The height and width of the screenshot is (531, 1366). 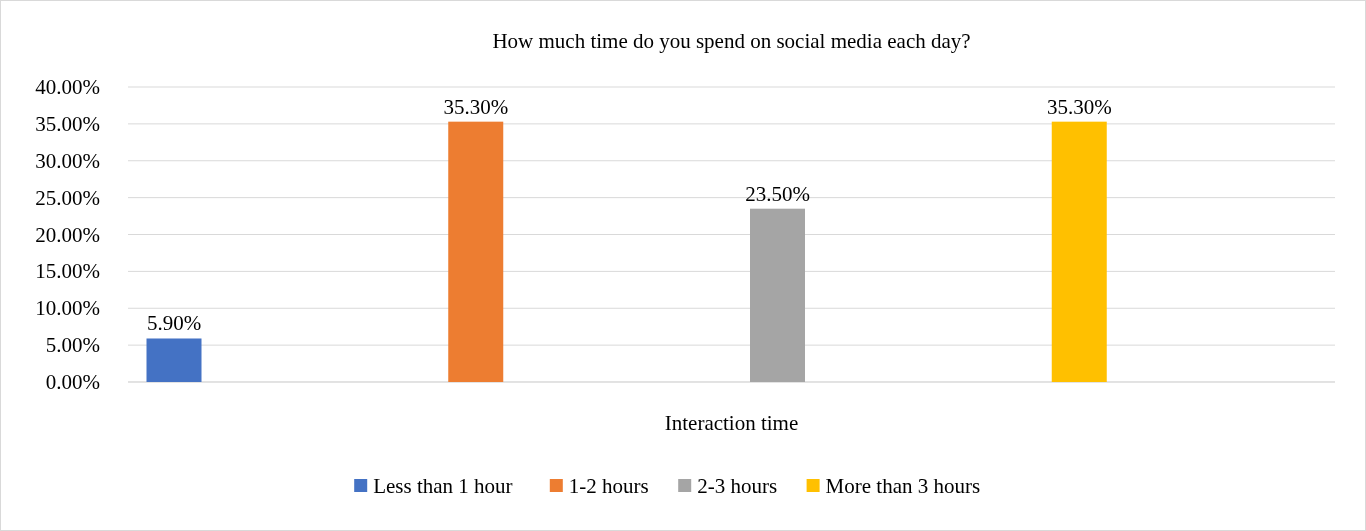 I want to click on legend-label: 1-2 hours, so click(x=608, y=486).